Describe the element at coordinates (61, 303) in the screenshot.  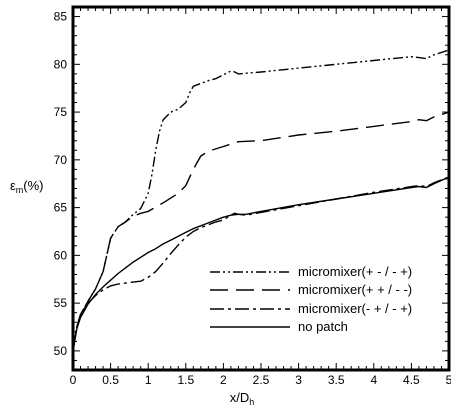
I see `y-tick-label: 55` at that location.